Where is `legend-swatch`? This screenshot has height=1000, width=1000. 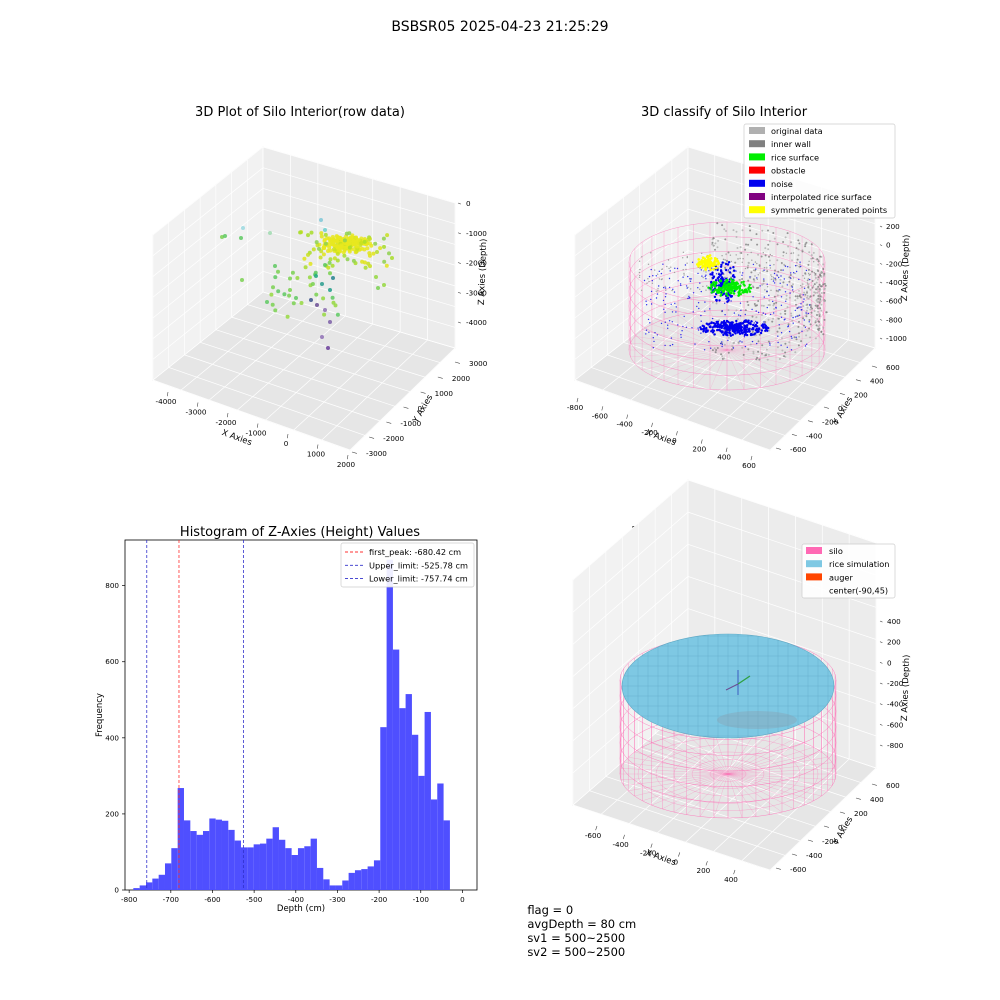 legend-swatch is located at coordinates (757, 157).